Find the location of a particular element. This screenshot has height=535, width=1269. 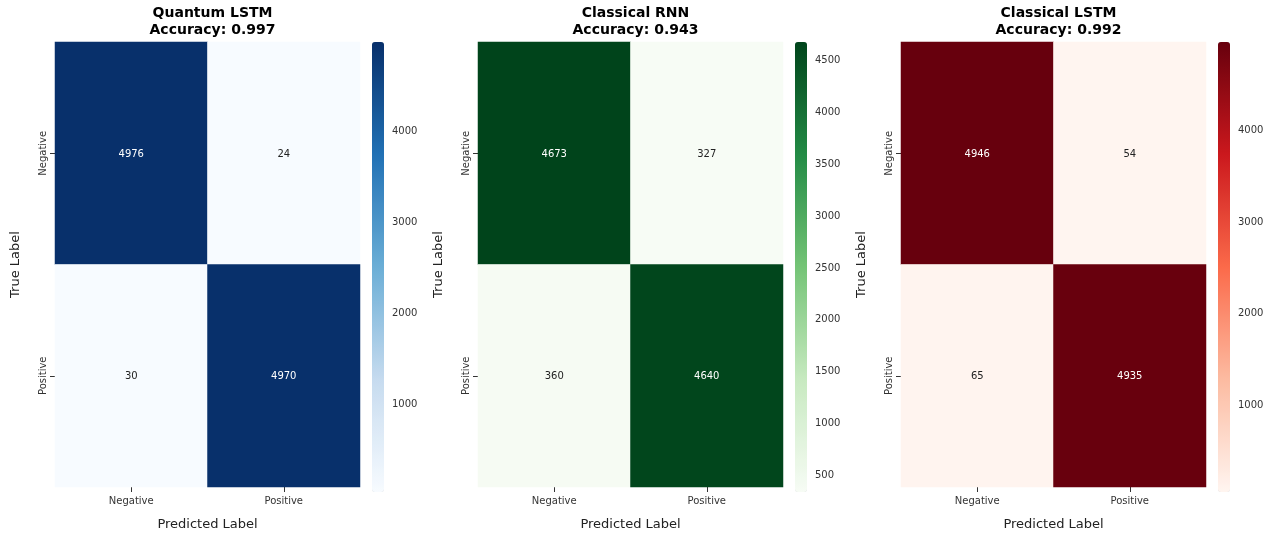

color-bar-label: 1500 is located at coordinates (828, 371).